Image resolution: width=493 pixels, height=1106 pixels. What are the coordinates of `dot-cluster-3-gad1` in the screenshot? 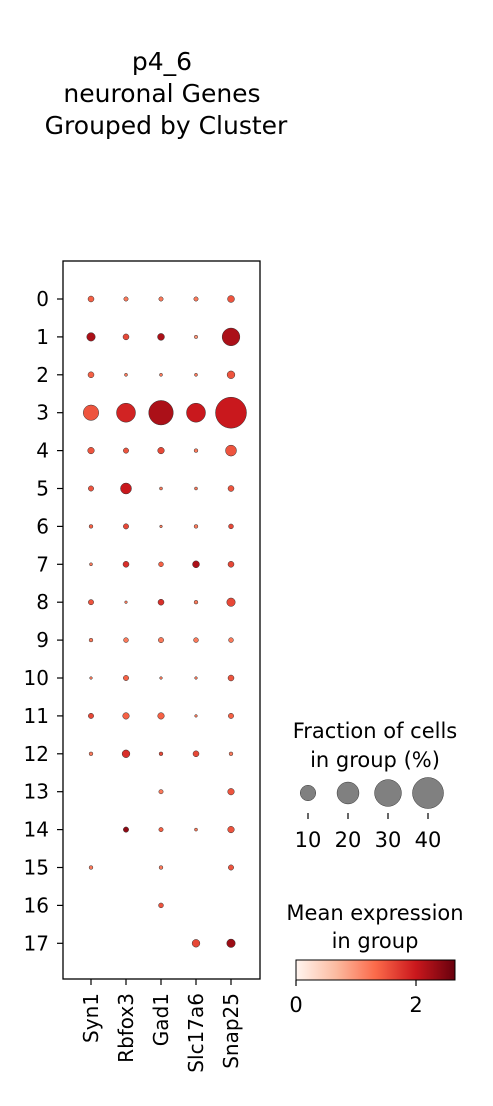 It's located at (161, 413).